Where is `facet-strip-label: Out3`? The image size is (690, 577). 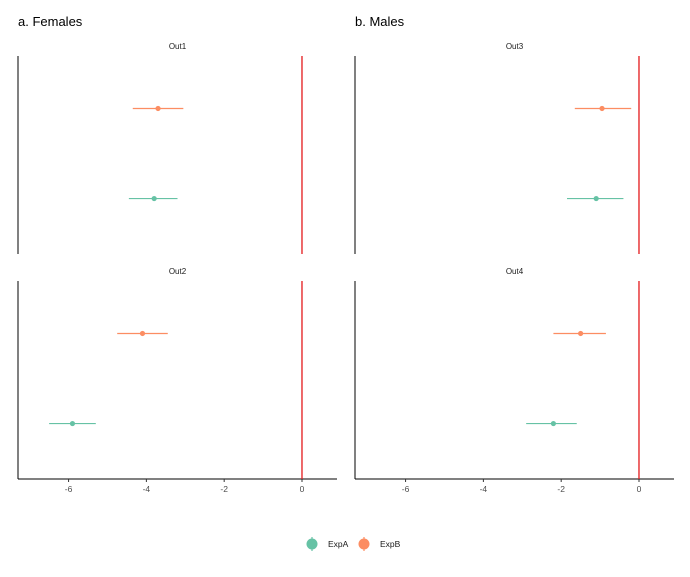 facet-strip-label: Out3 is located at coordinates (515, 46).